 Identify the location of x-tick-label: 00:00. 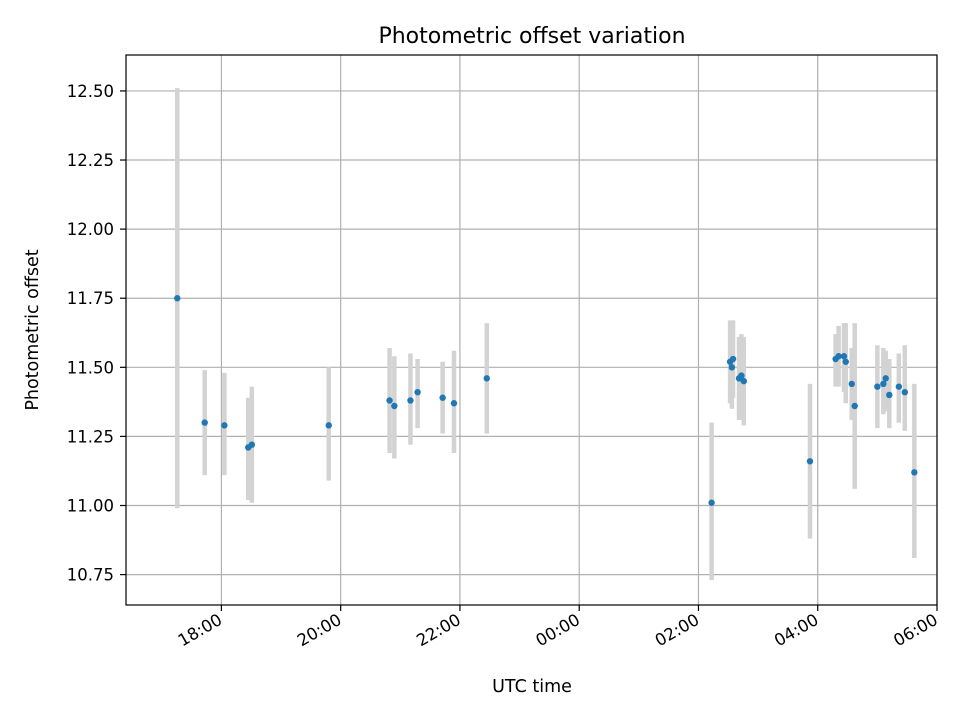
(558, 630).